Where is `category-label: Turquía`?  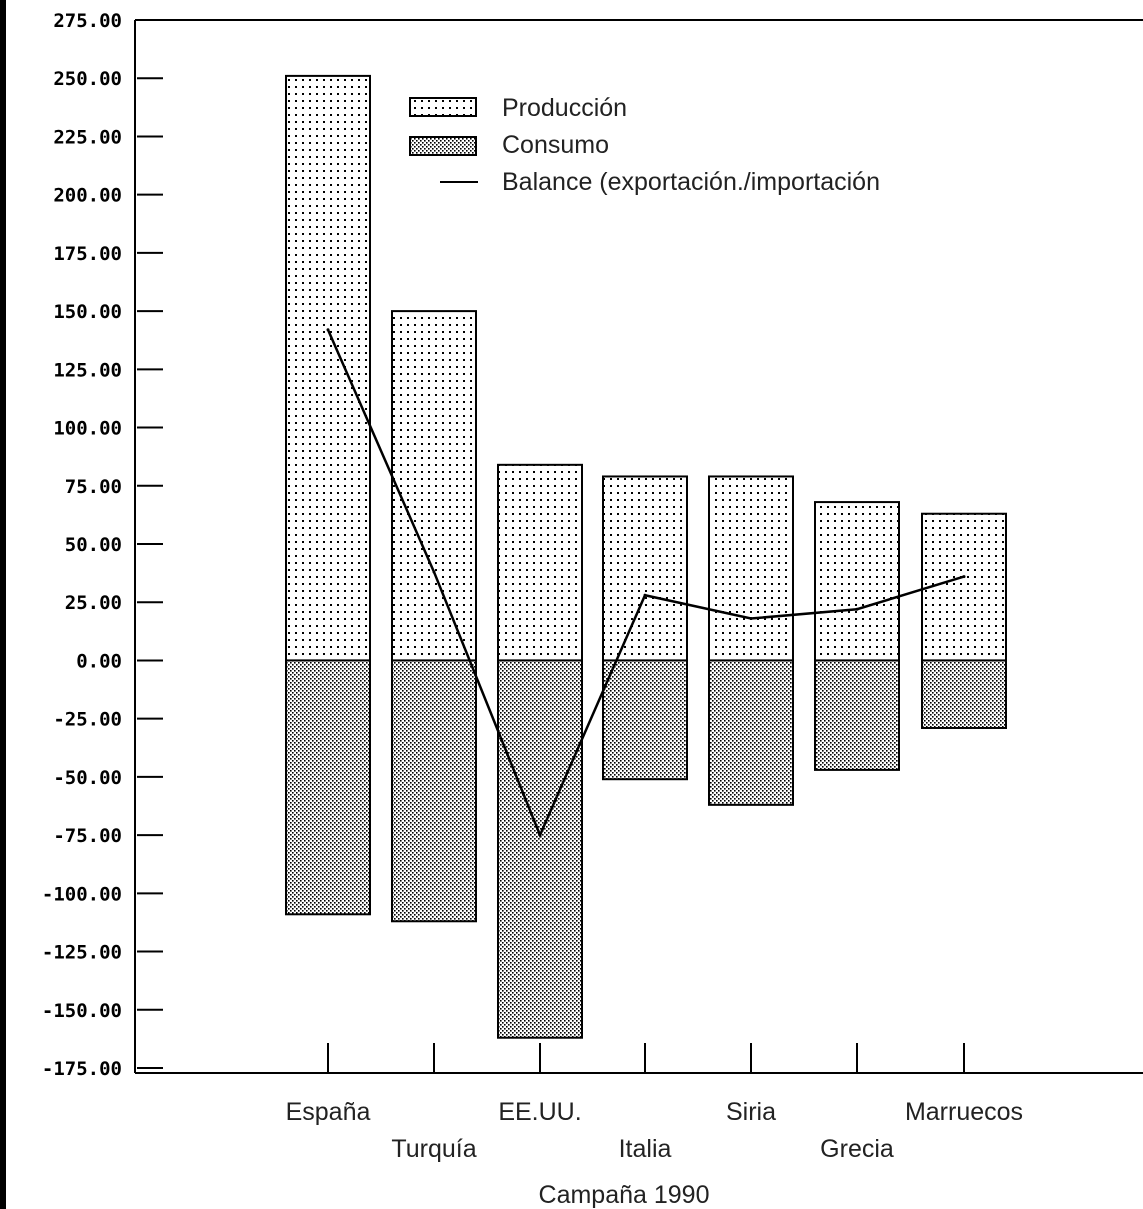 category-label: Turquía is located at coordinates (433, 1149).